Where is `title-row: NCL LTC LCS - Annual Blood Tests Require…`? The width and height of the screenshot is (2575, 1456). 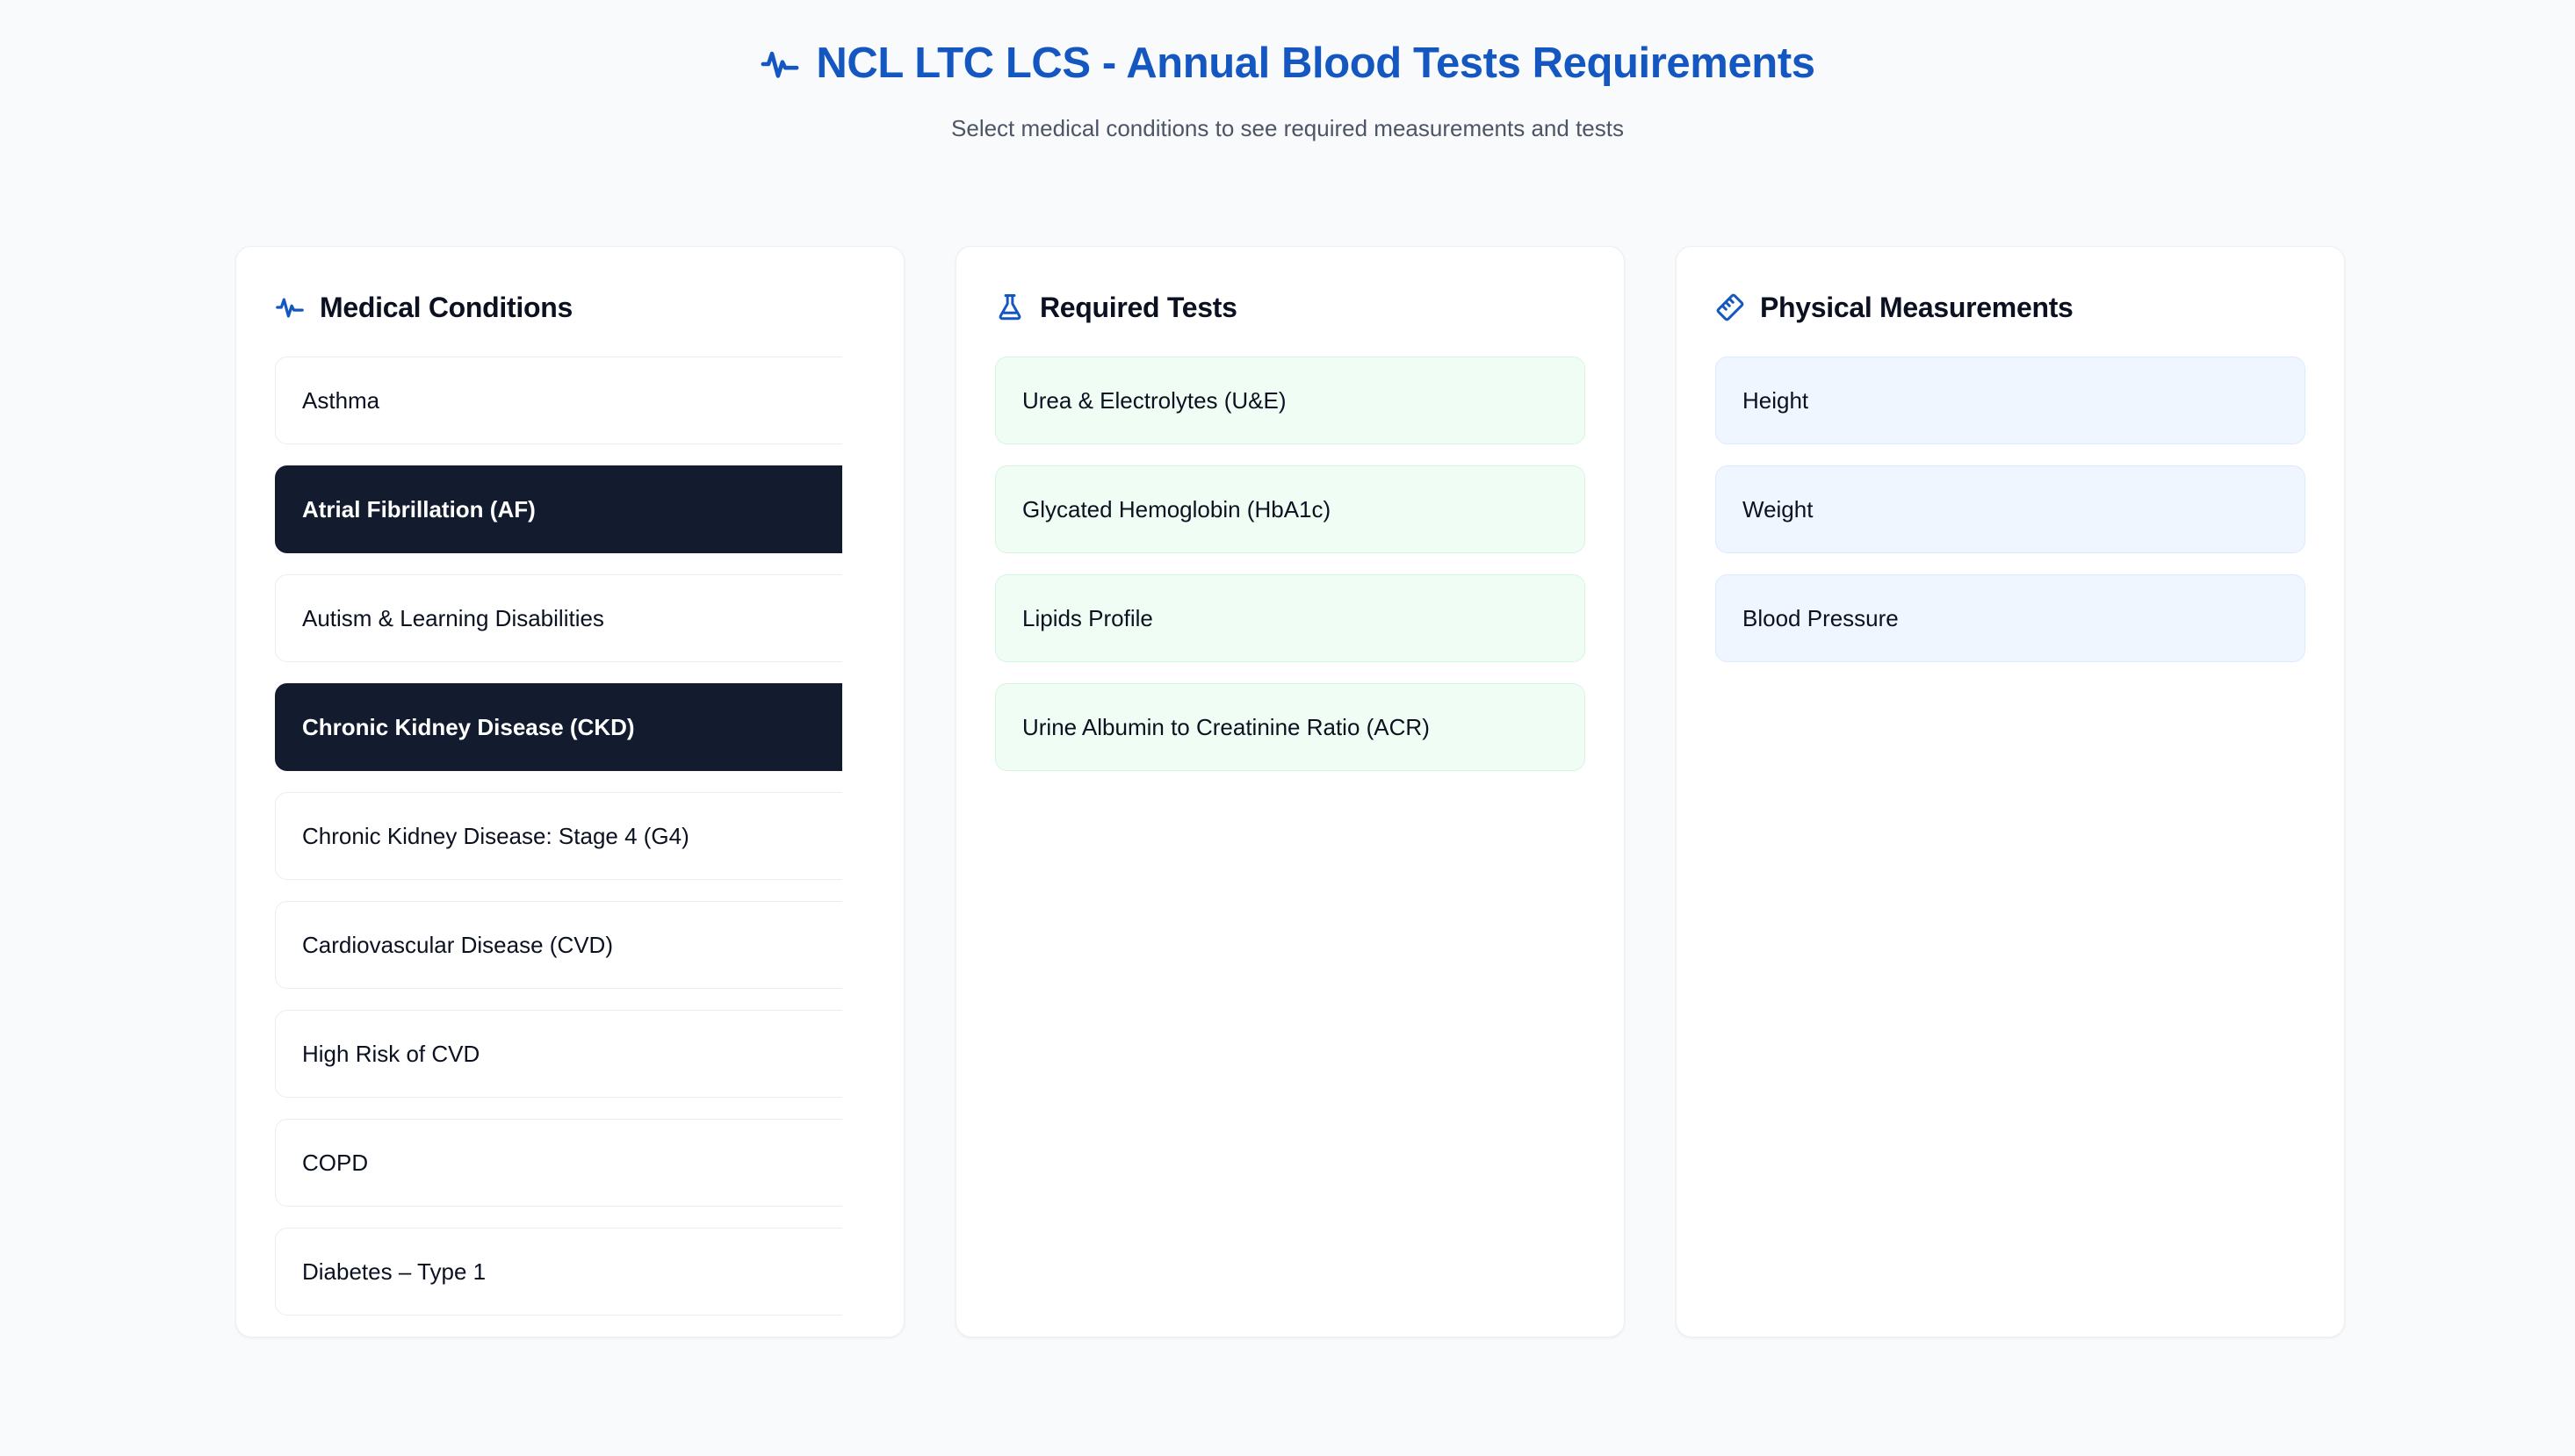
title-row: NCL LTC LCS - Annual Blood Tests Require… is located at coordinates (1287, 64).